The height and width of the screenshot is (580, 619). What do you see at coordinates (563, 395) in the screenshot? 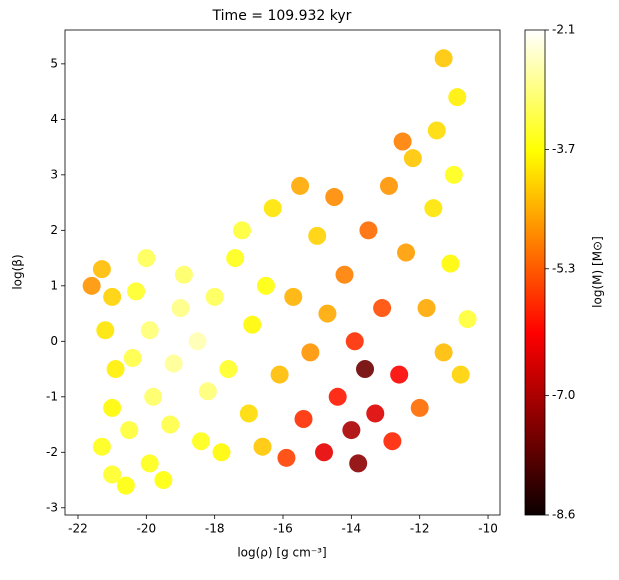
I see `colorbar-tick-label: -7.0` at bounding box center [563, 395].